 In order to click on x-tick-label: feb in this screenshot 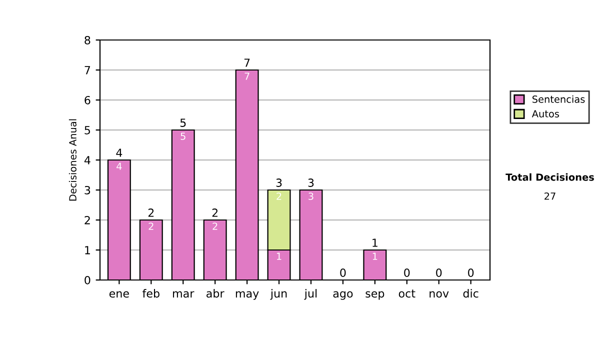, I will do `click(151, 293)`.